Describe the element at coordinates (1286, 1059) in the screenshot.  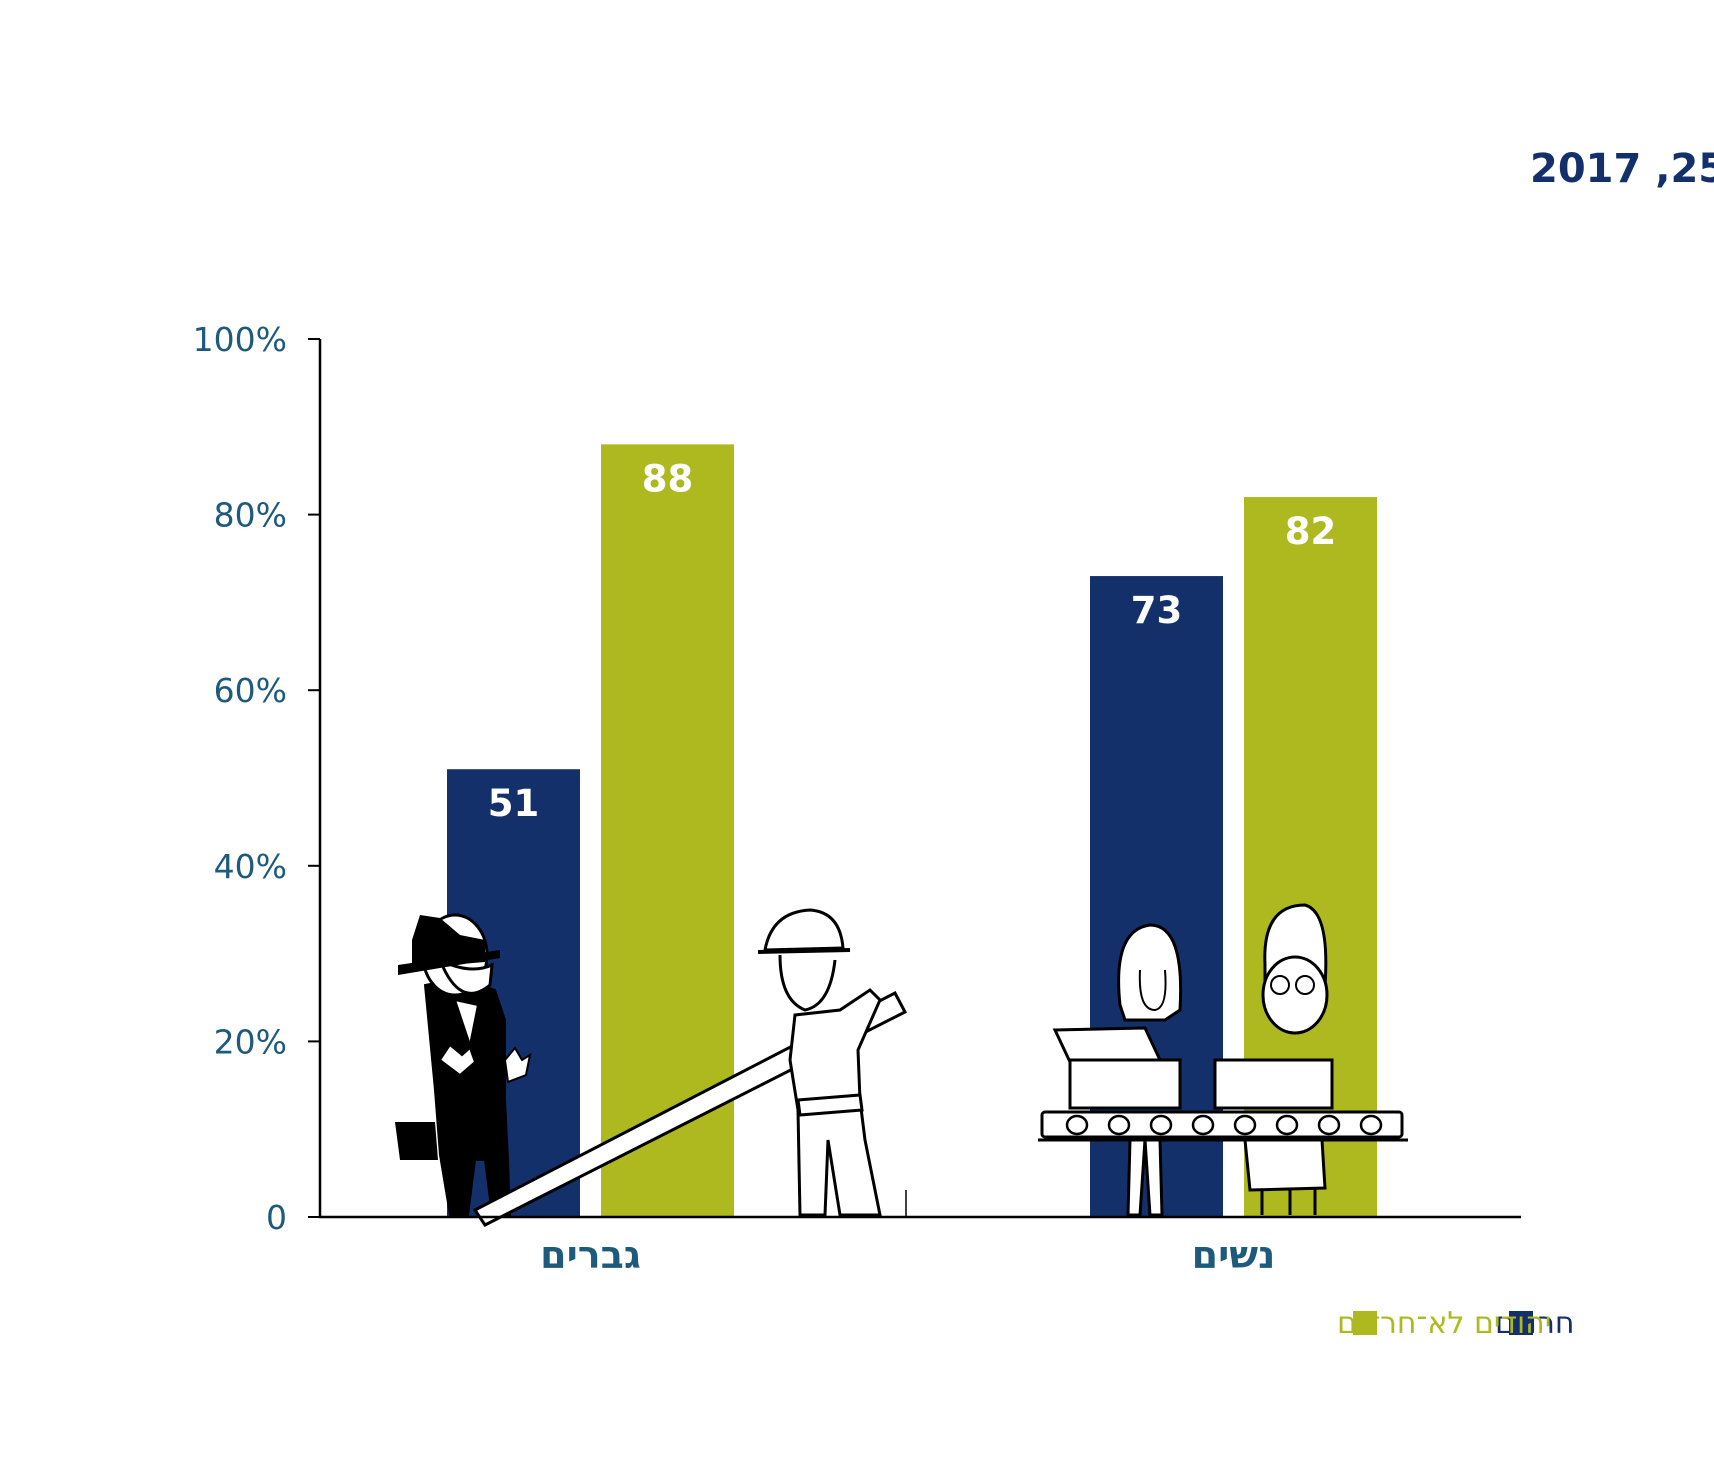
I see `factory-worker-icon` at that location.